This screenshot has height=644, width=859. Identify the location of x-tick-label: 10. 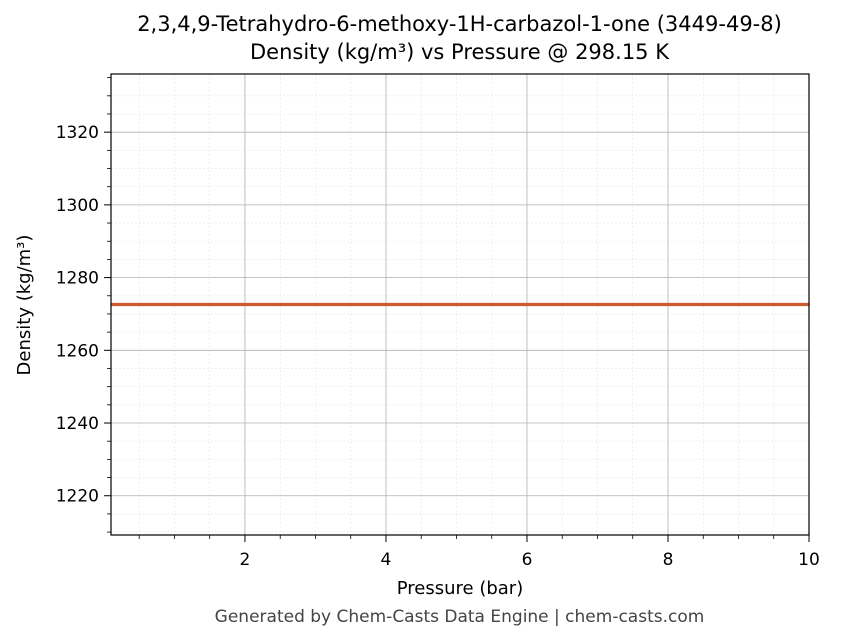
(809, 560).